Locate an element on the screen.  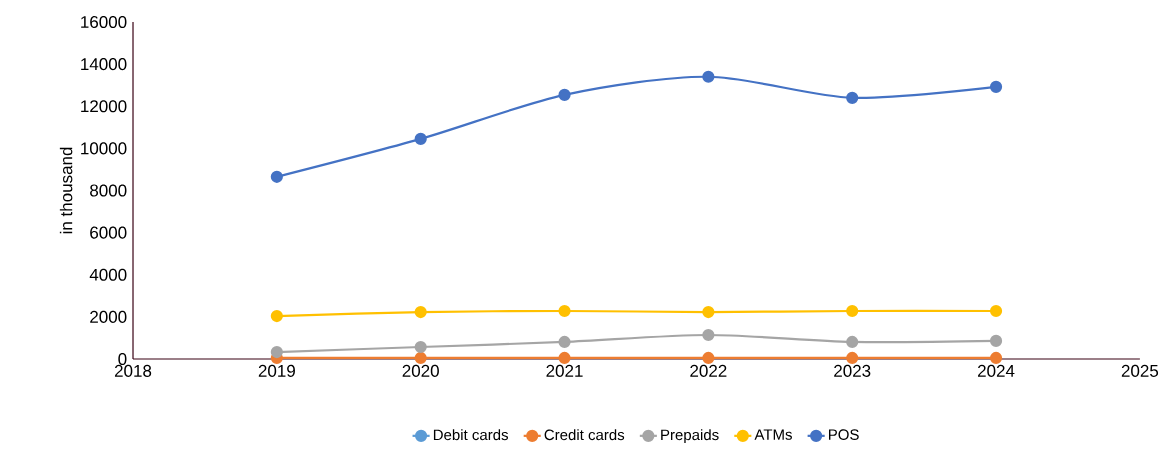
x-tick-label: 2024 is located at coordinates (996, 370).